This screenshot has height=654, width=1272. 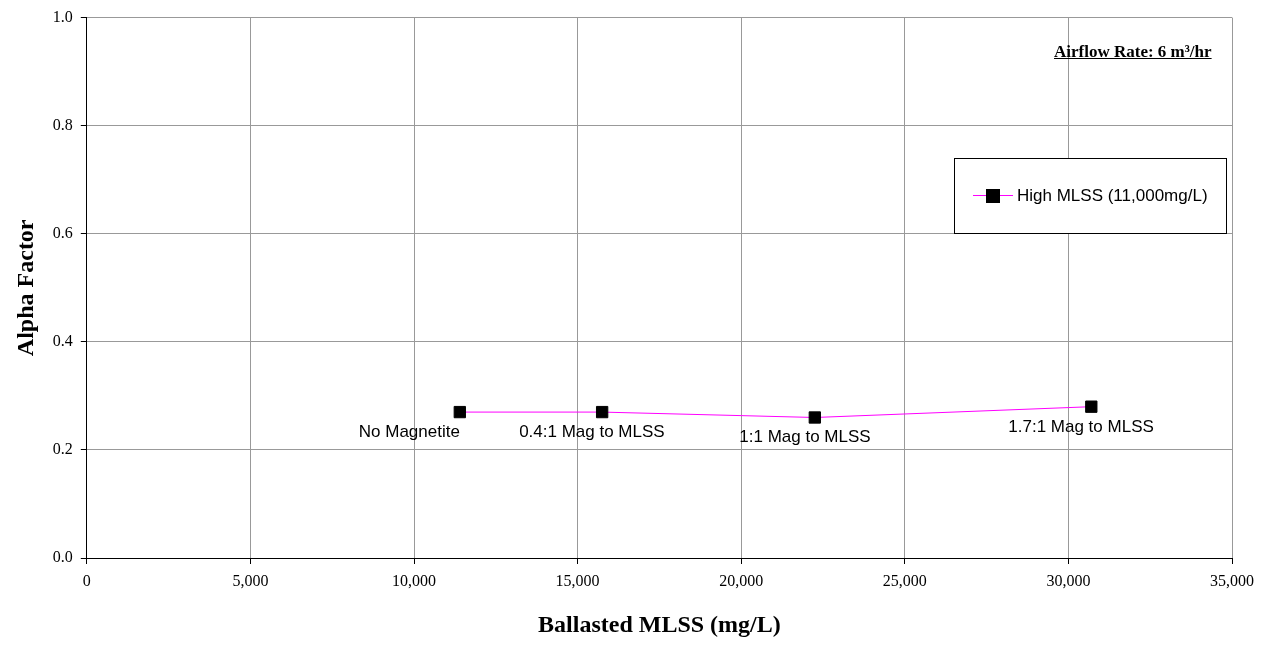 What do you see at coordinates (1068, 580) in the screenshot?
I see `x-tick-label: 30,000` at bounding box center [1068, 580].